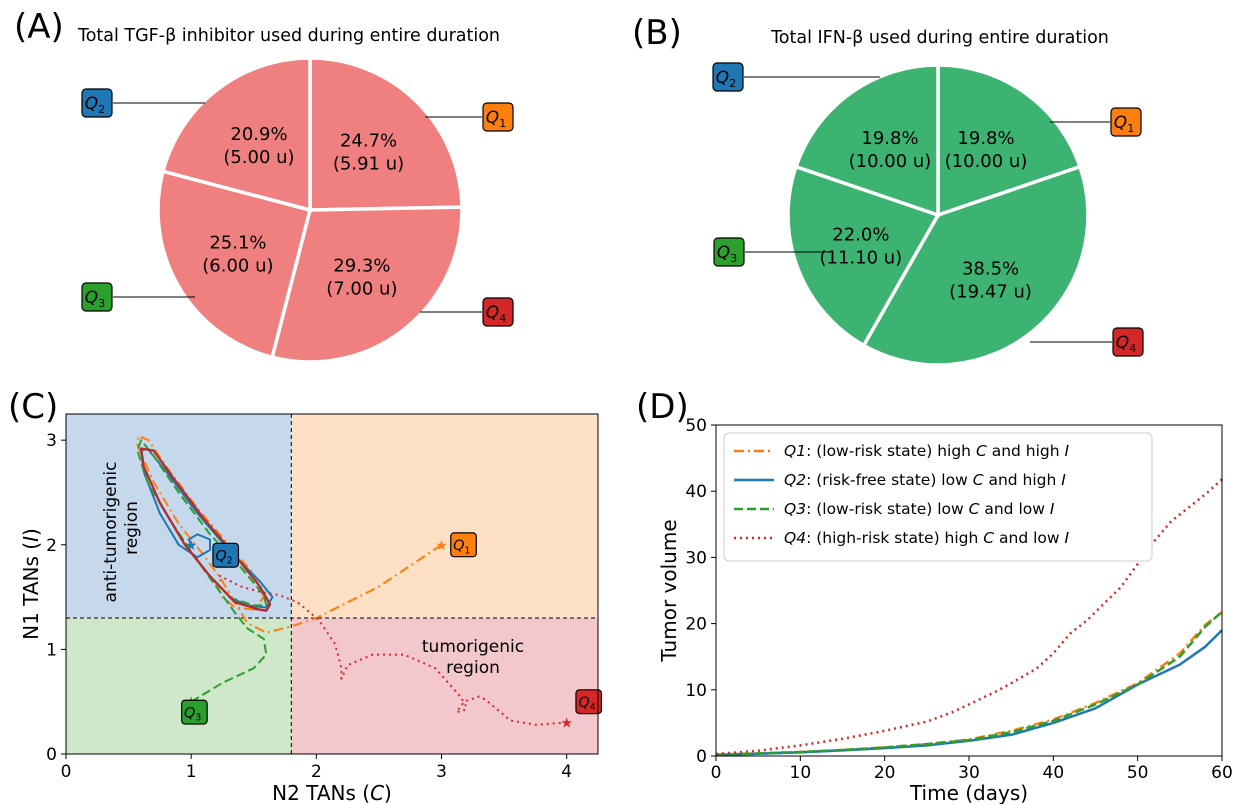 Image resolution: width=1237 pixels, height=804 pixels. I want to click on region-q3, so click(179, 686).